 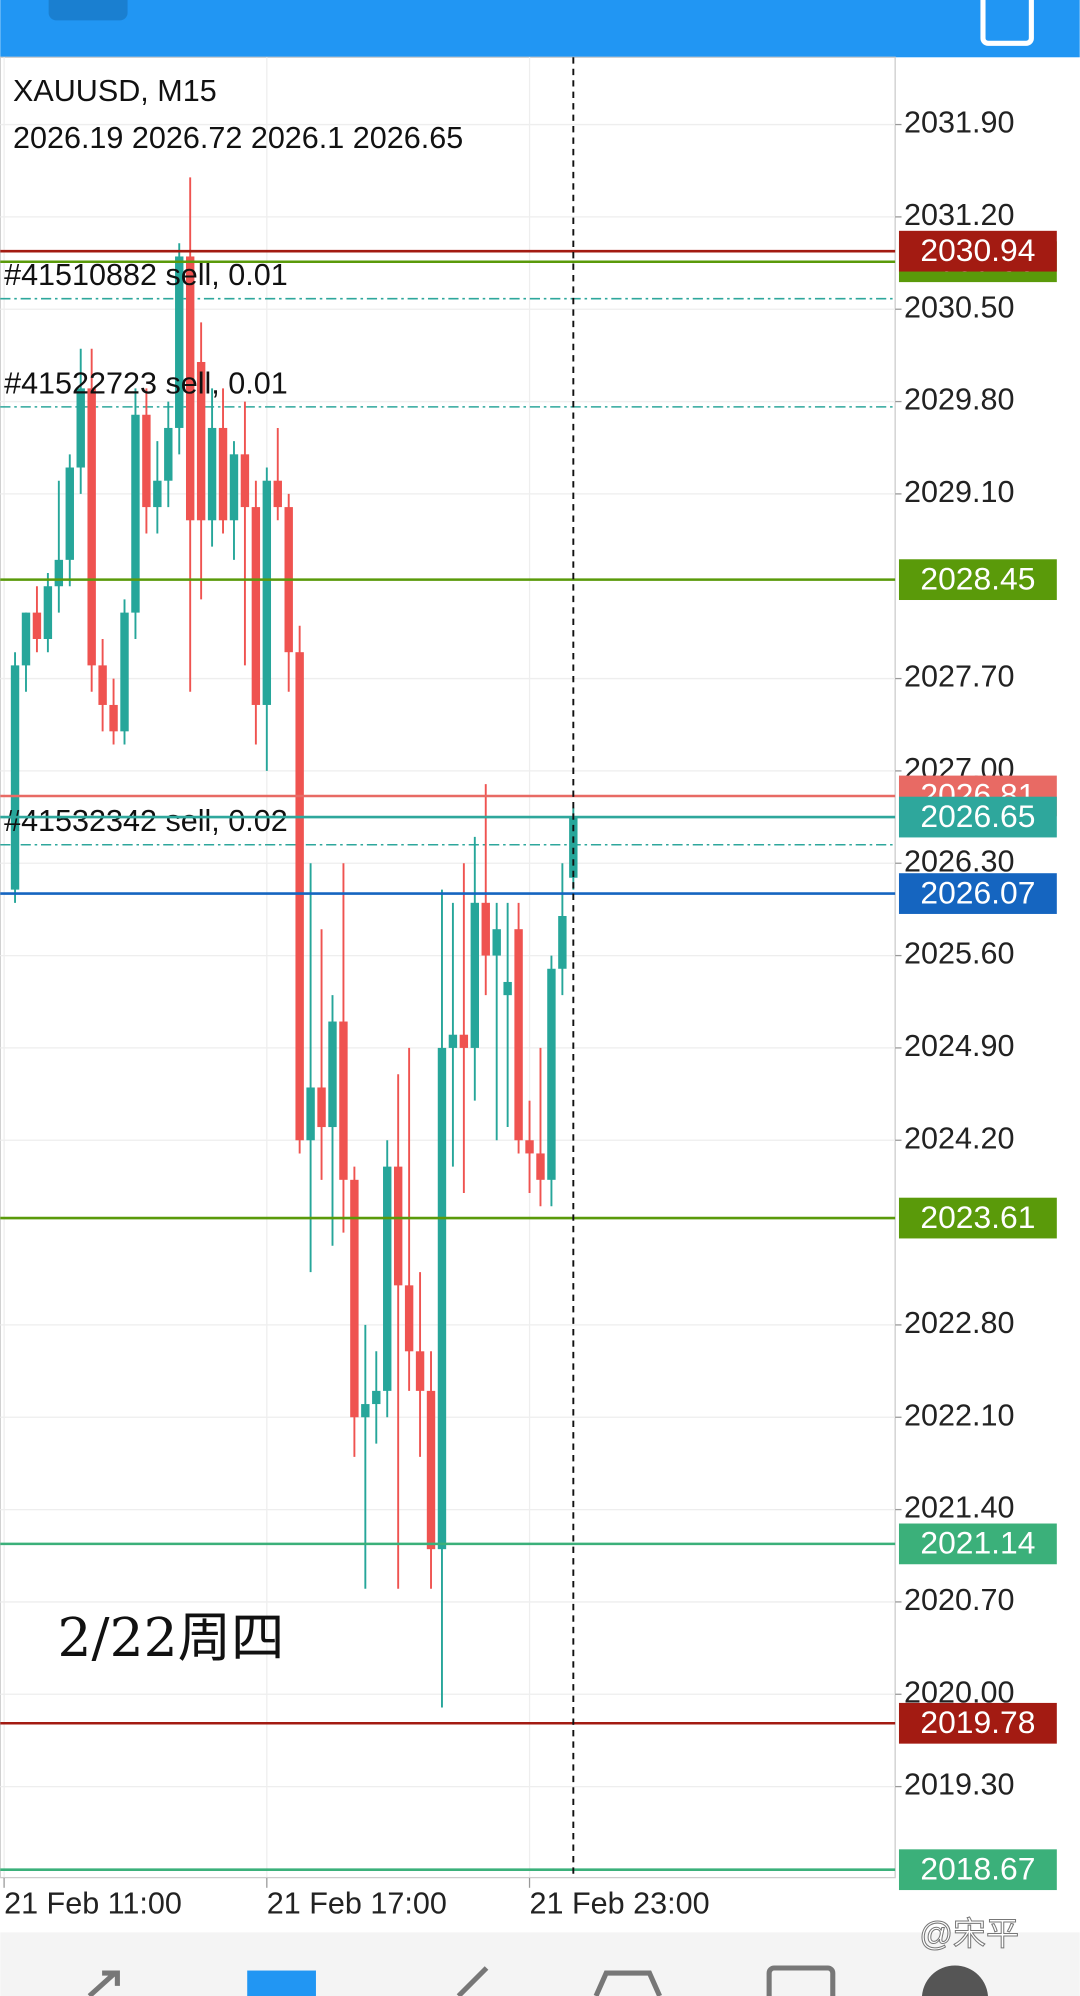 What do you see at coordinates (959, 1415) in the screenshot?
I see `y-tick-label: 2022.10` at bounding box center [959, 1415].